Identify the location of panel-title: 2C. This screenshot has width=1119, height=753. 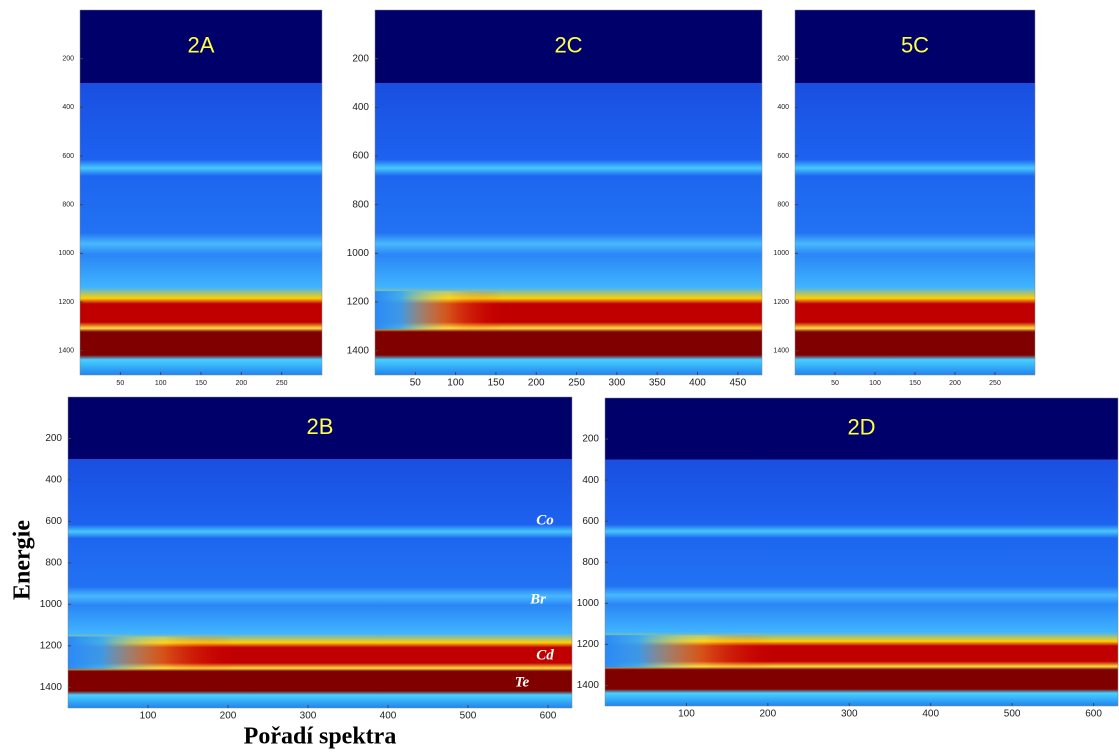
(568, 44).